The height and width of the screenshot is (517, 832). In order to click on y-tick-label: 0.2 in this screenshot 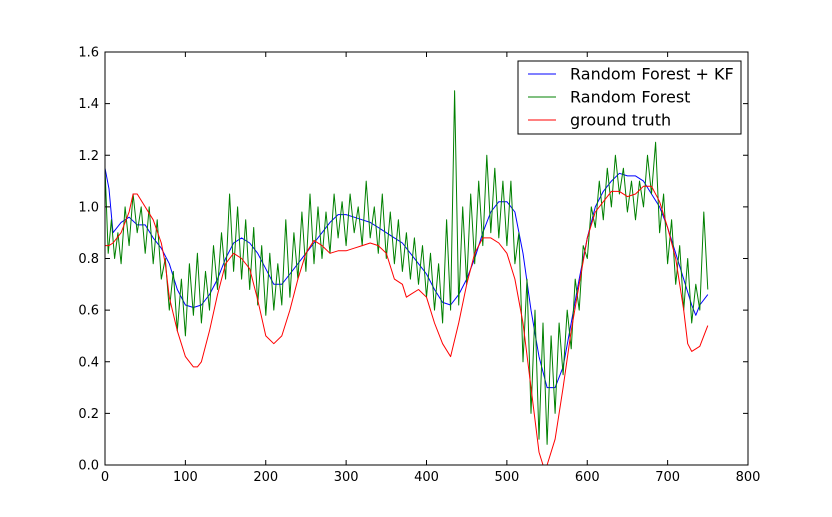, I will do `click(88, 414)`.